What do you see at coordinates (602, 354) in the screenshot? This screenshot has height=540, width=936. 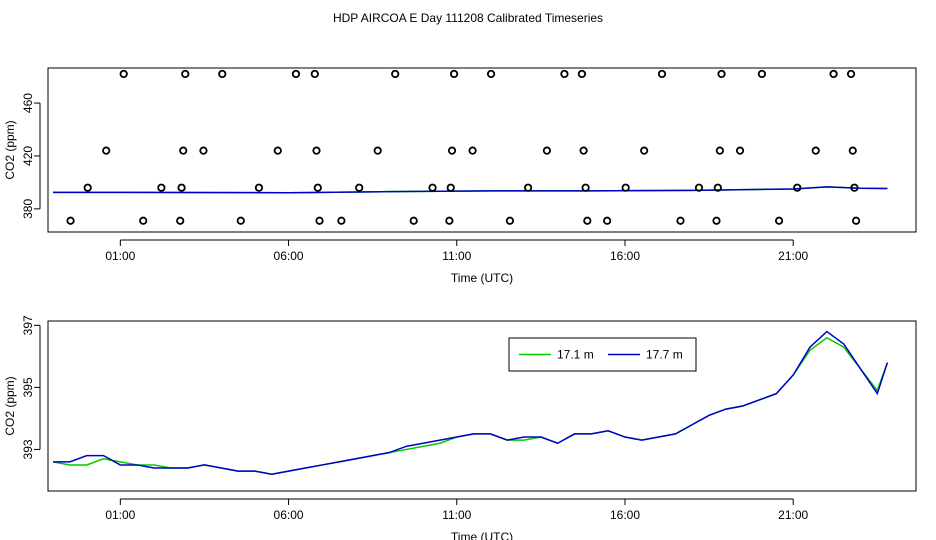 I see `legend: 17.1 m 17.7 m` at bounding box center [602, 354].